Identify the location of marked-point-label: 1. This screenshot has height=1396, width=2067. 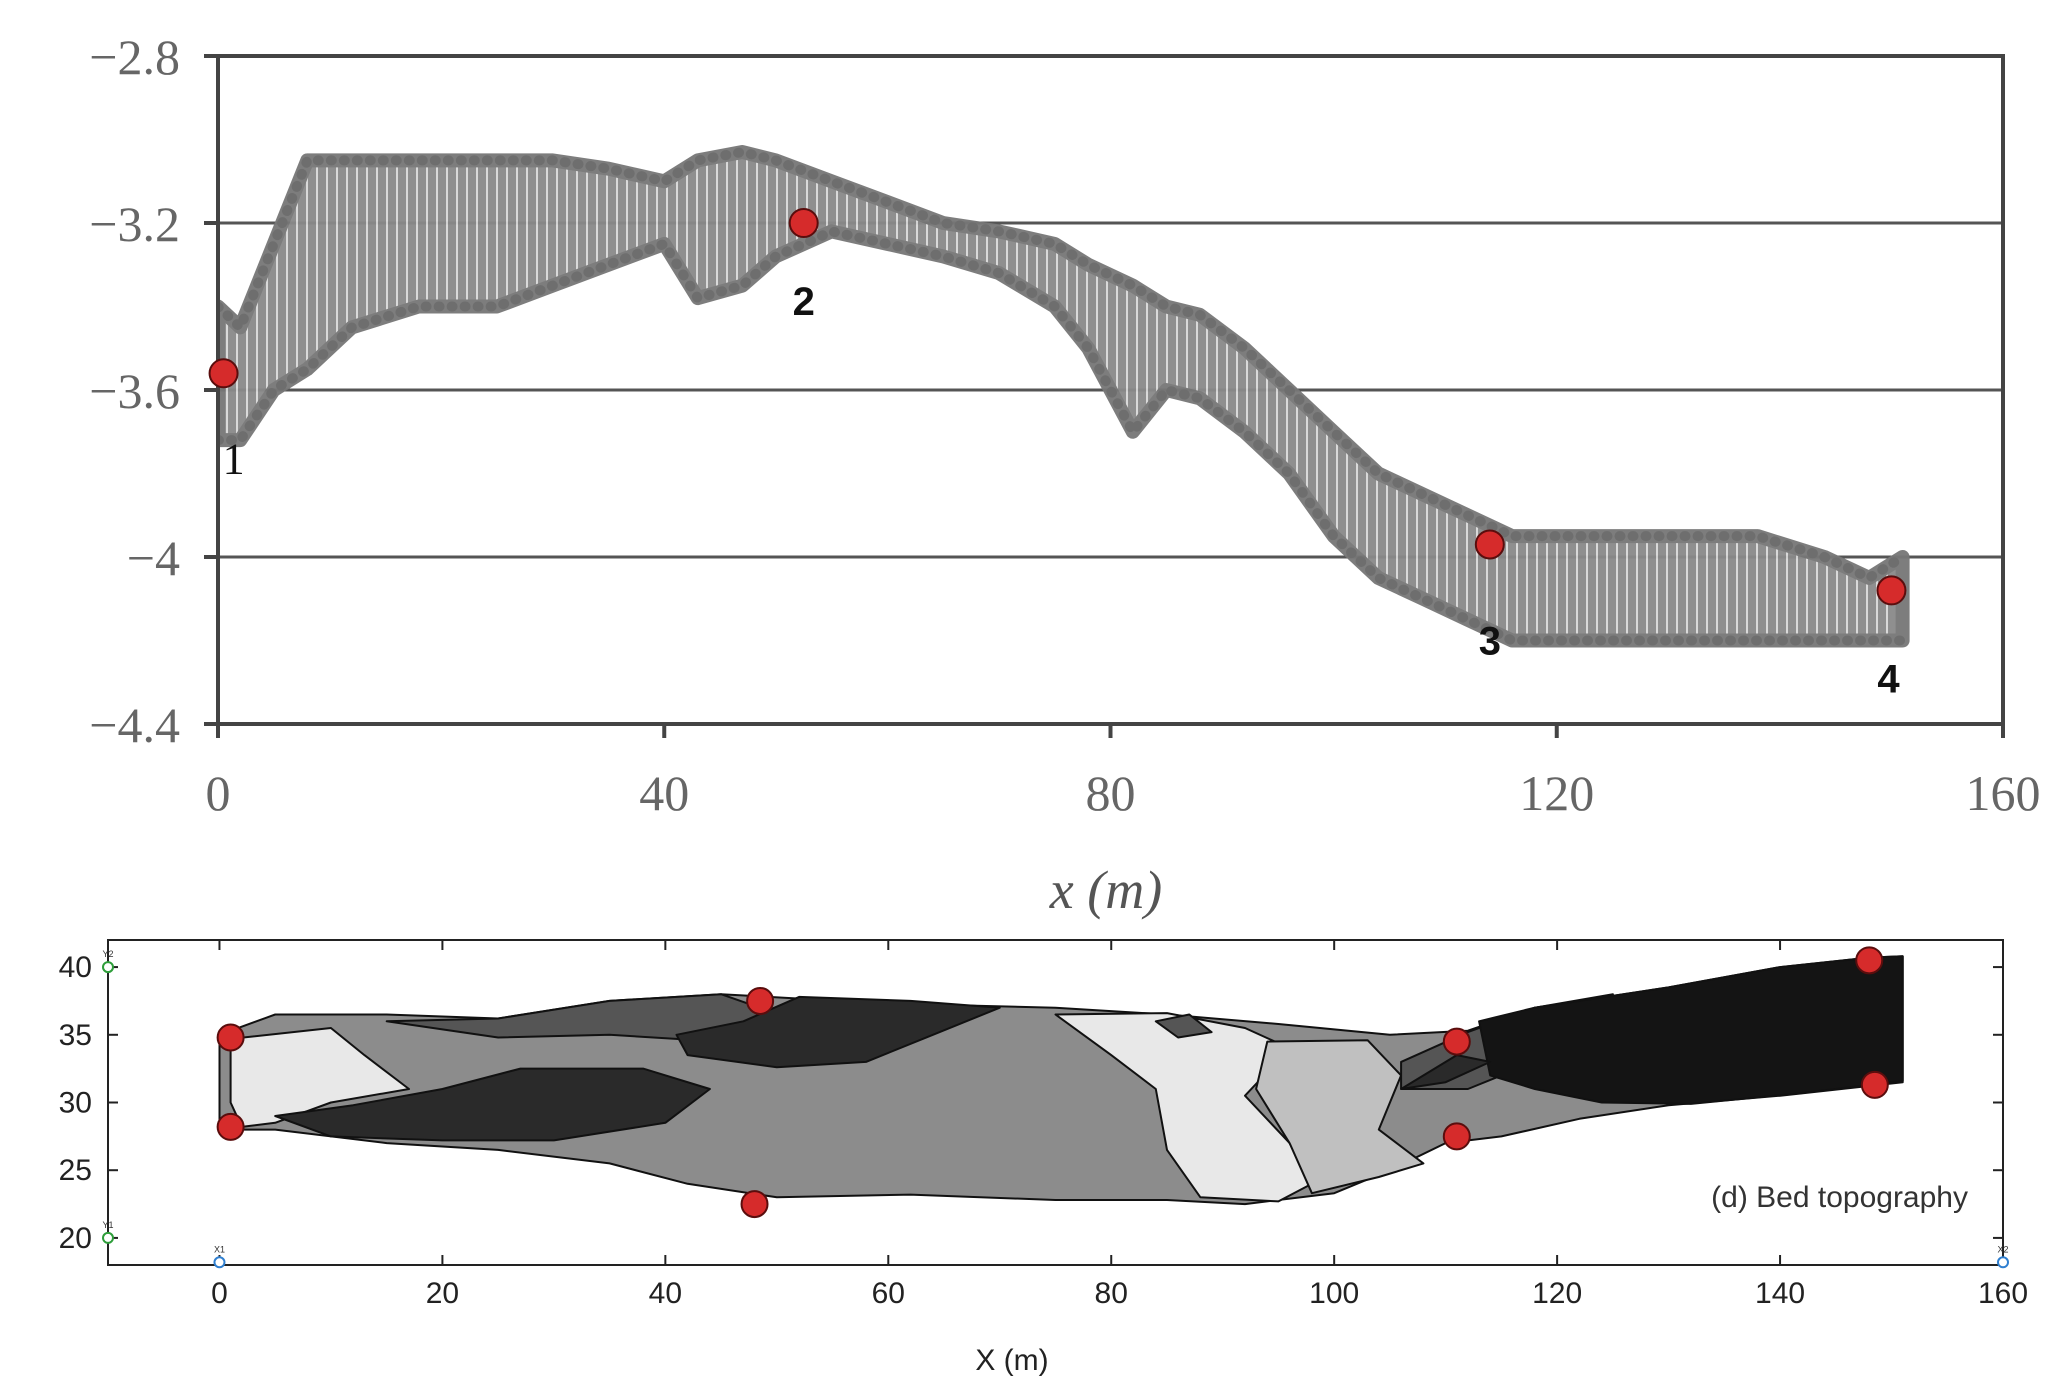
(234, 458).